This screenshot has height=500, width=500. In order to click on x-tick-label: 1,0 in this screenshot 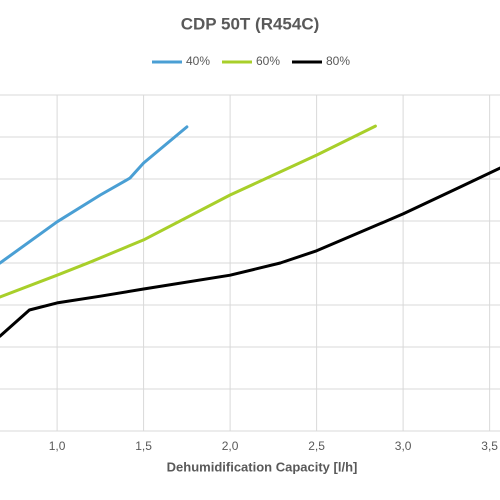, I will do `click(57, 446)`.